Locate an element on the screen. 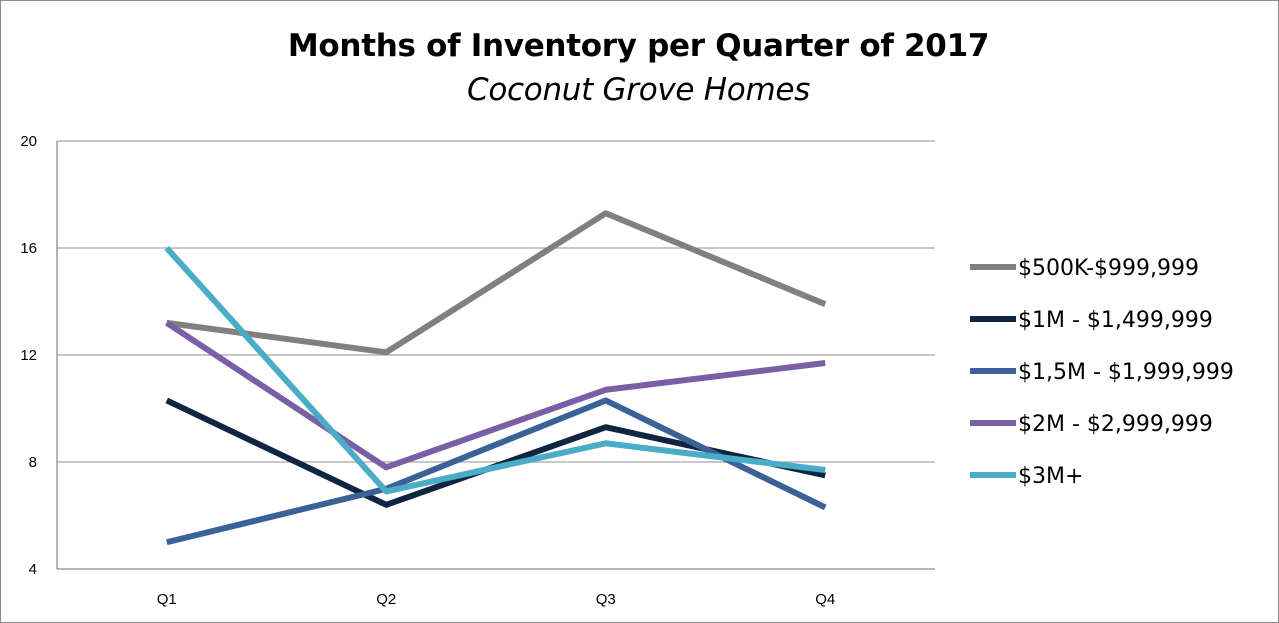 The height and width of the screenshot is (623, 1279). x-tick-label: Q3 is located at coordinates (606, 599).